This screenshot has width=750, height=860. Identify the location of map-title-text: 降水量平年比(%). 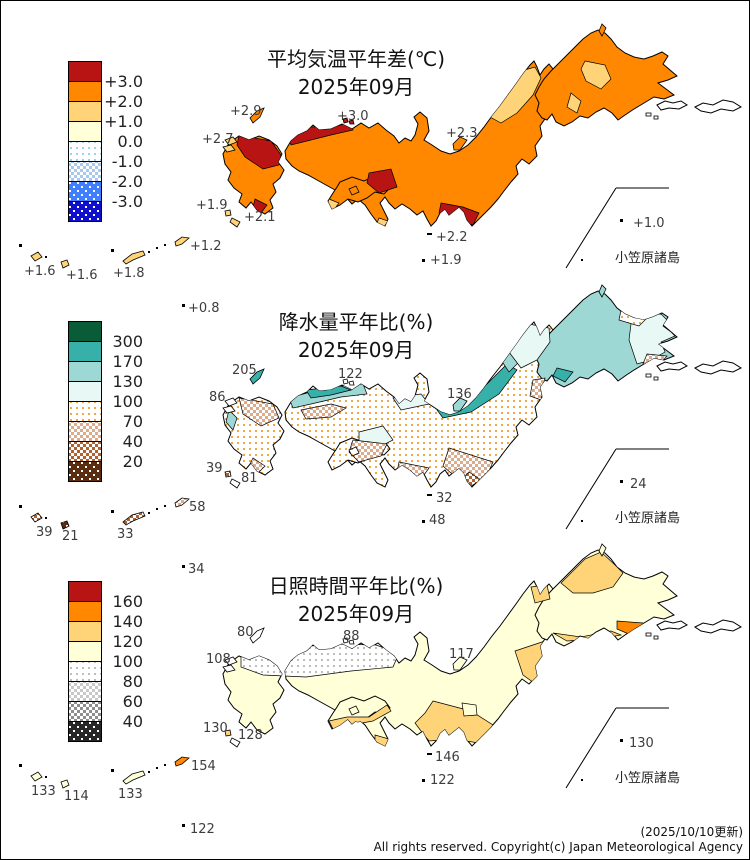
(356, 322).